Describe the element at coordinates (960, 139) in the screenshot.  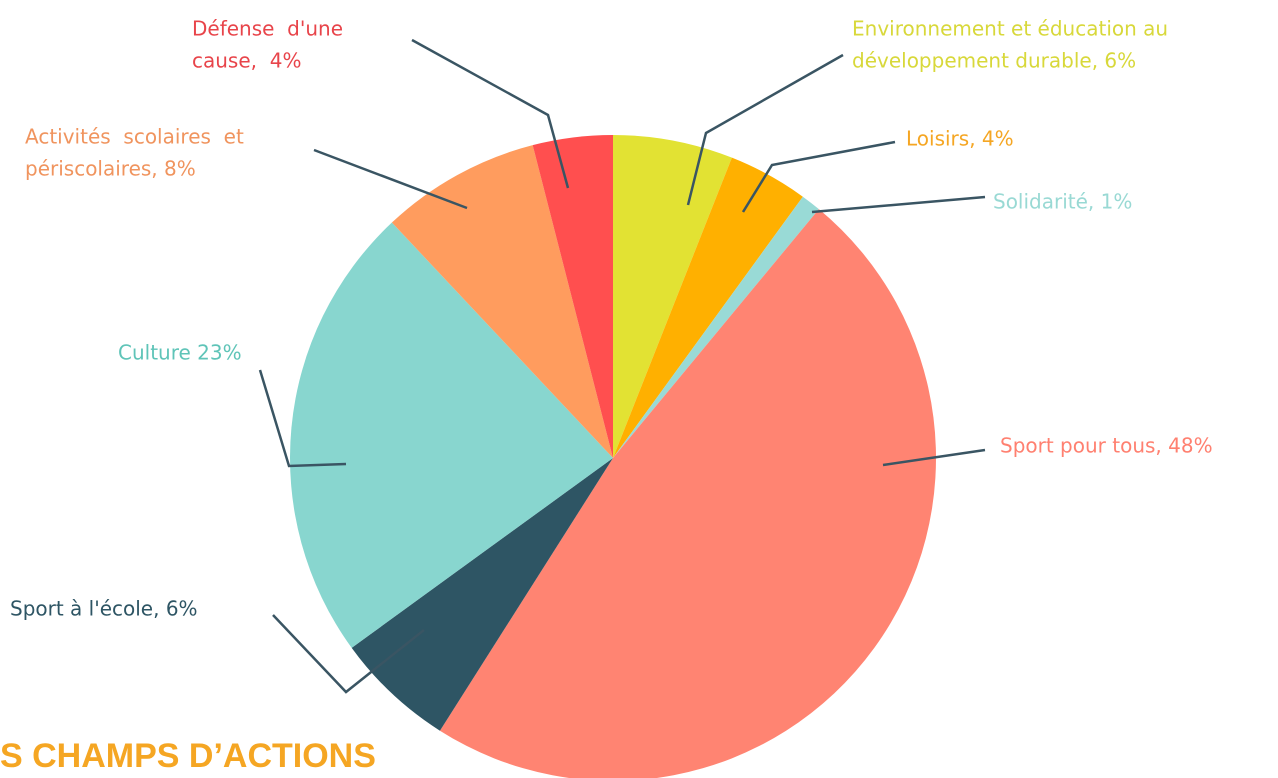
I see `slice-label: Loisirs, 4%` at that location.